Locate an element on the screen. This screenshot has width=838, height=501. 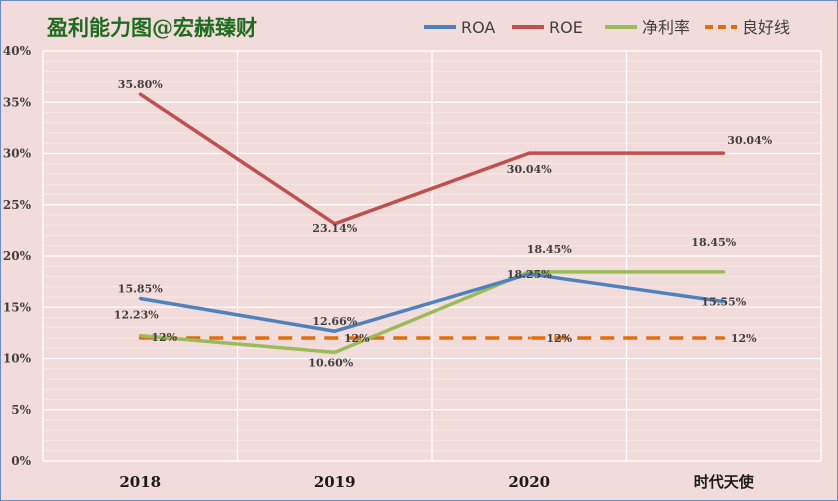
x-tick-label: 2020 is located at coordinates (529, 482).